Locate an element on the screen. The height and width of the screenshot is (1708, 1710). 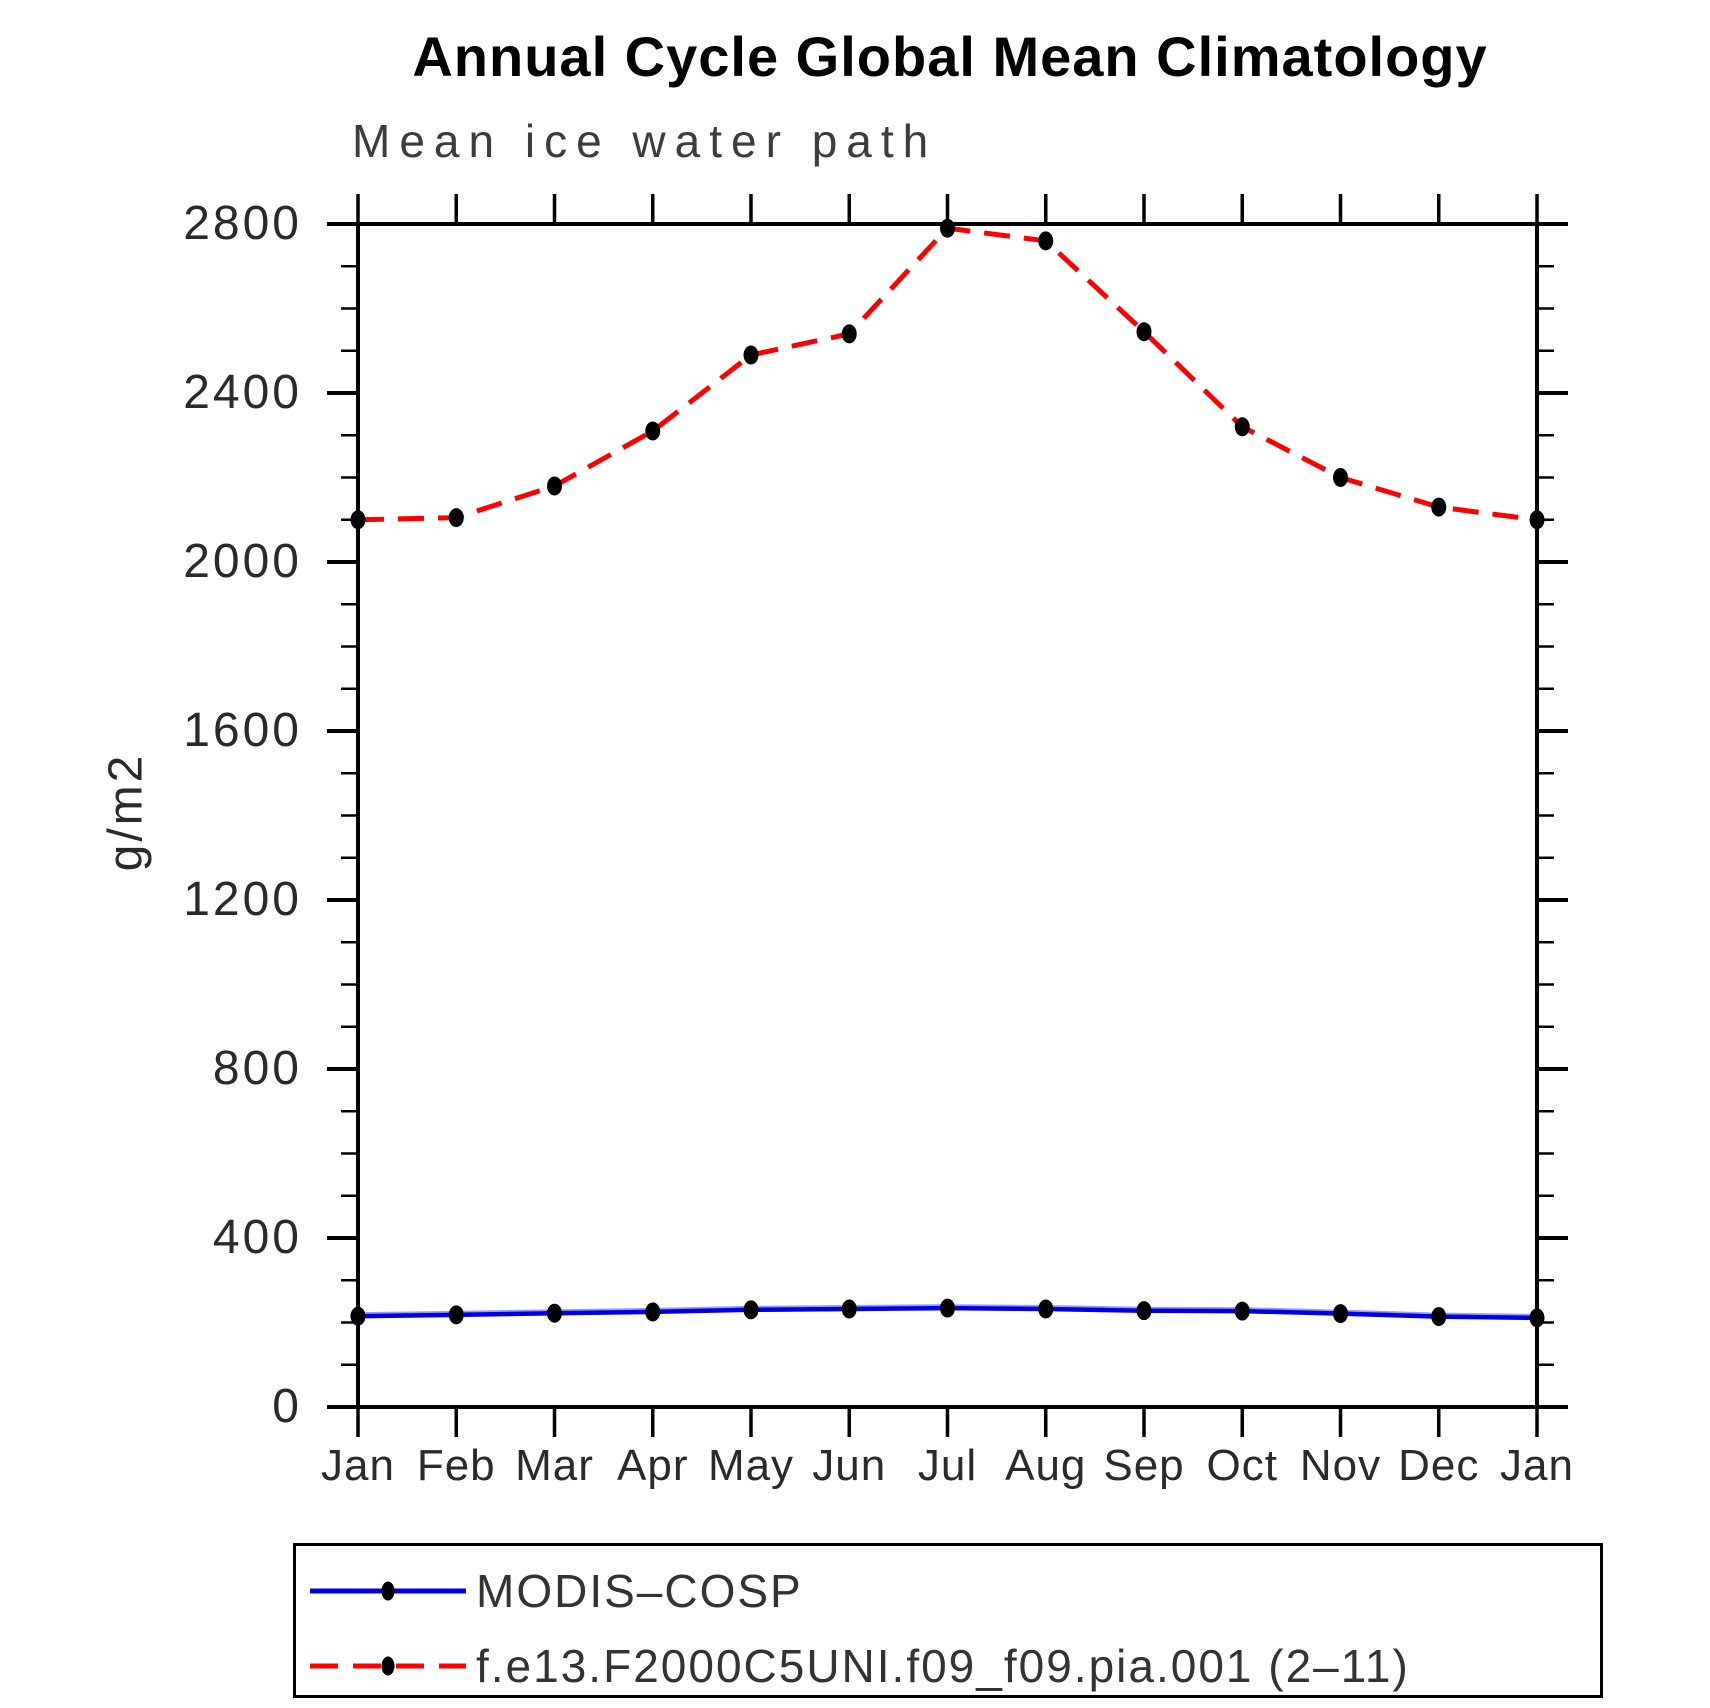
y-tick-label: 2000 is located at coordinates (242, 561).